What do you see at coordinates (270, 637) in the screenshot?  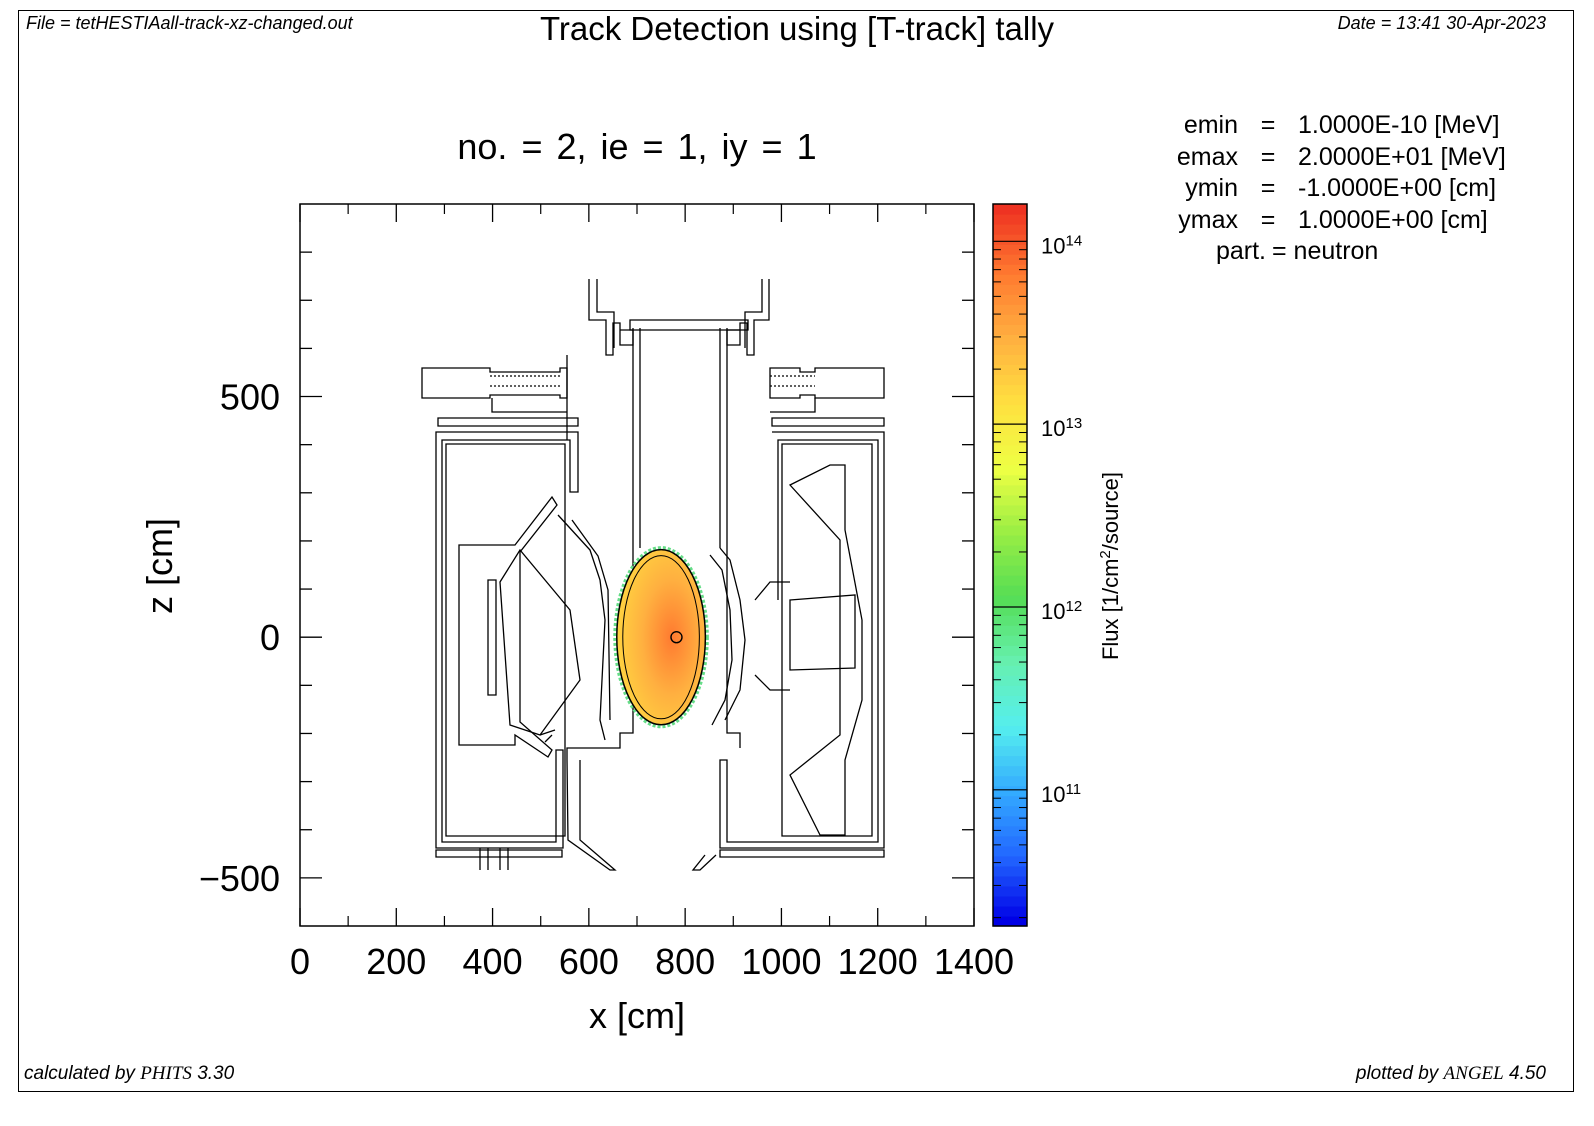 I see `y-tick-label: 0` at bounding box center [270, 637].